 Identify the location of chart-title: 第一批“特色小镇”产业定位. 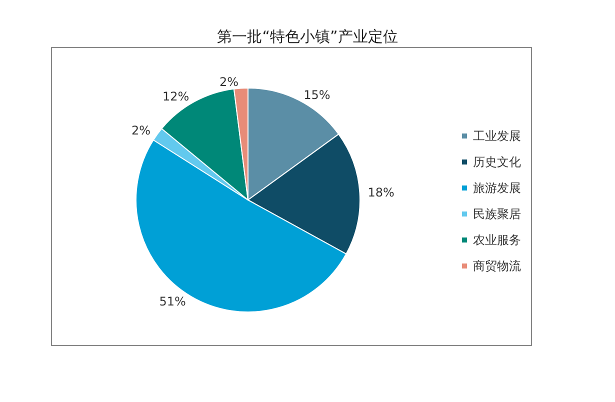
(307, 37).